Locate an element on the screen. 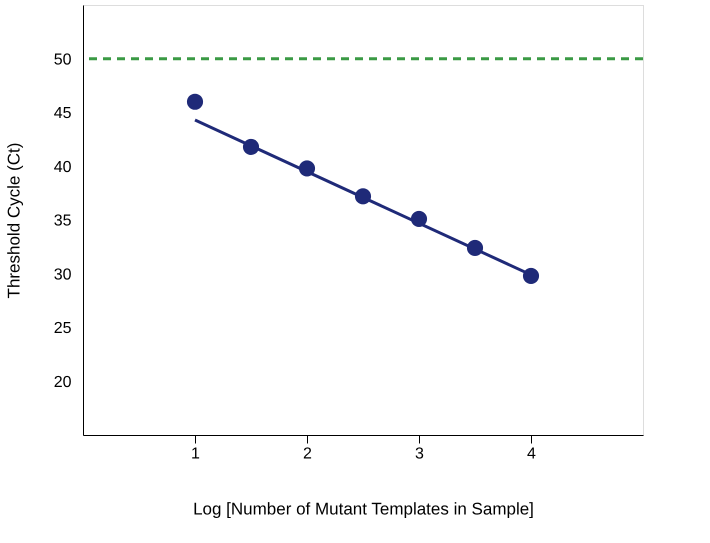 The width and height of the screenshot is (710, 543). x-tick-label: 2 is located at coordinates (307, 454).